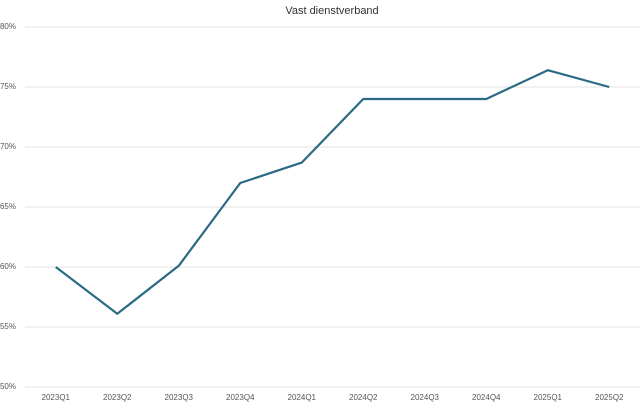  Describe the element at coordinates (56, 397) in the screenshot. I see `x-tick-label: 2023Q1` at that location.